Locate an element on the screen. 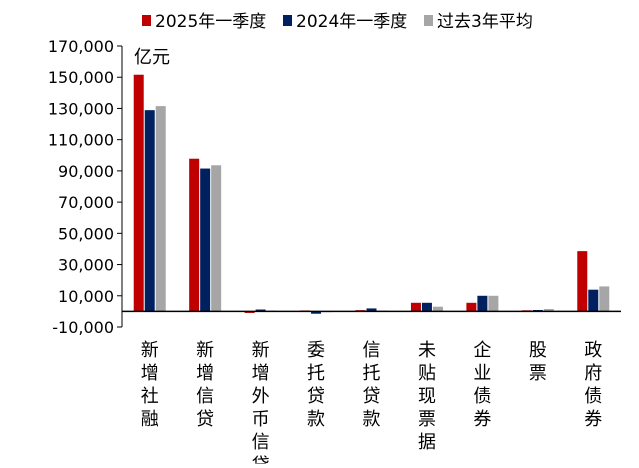  legend-item-2025: 2025年一季度 is located at coordinates (204, 22).